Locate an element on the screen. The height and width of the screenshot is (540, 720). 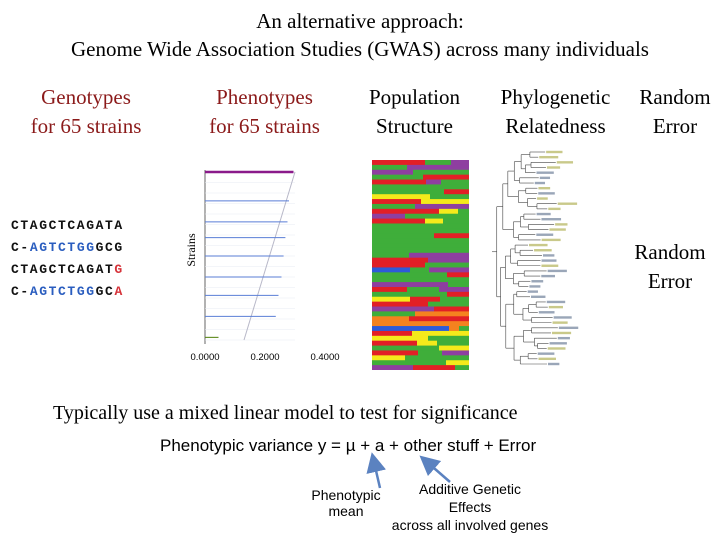
random-error-line2: Error is located at coordinates (670, 281).